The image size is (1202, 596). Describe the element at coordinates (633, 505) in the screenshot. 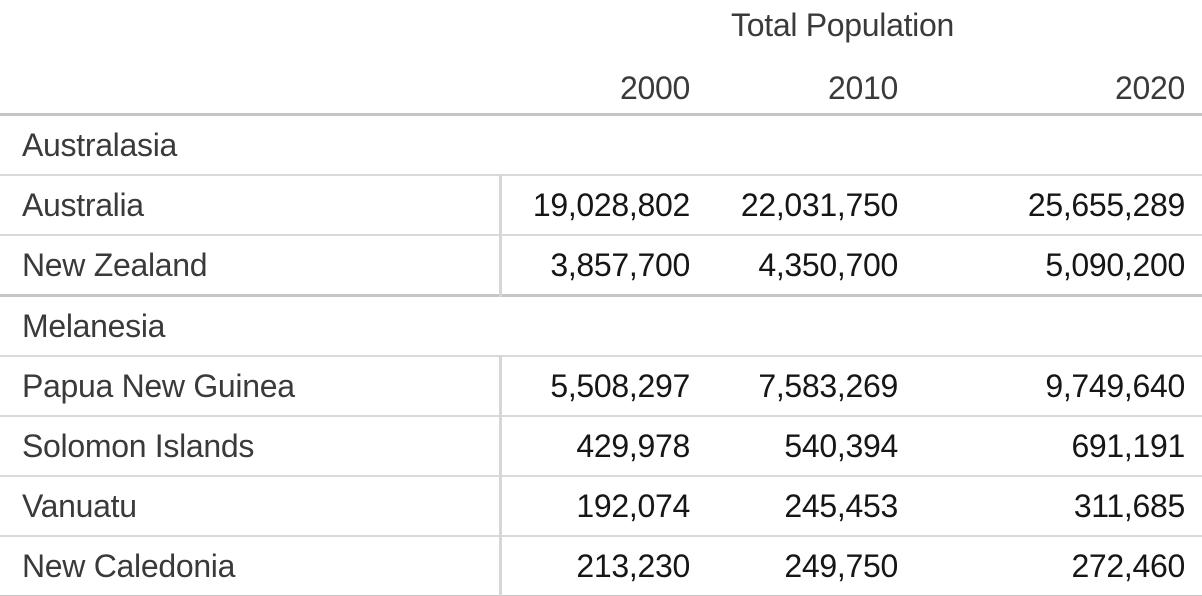

I see `value-2000: 192,074` at that location.